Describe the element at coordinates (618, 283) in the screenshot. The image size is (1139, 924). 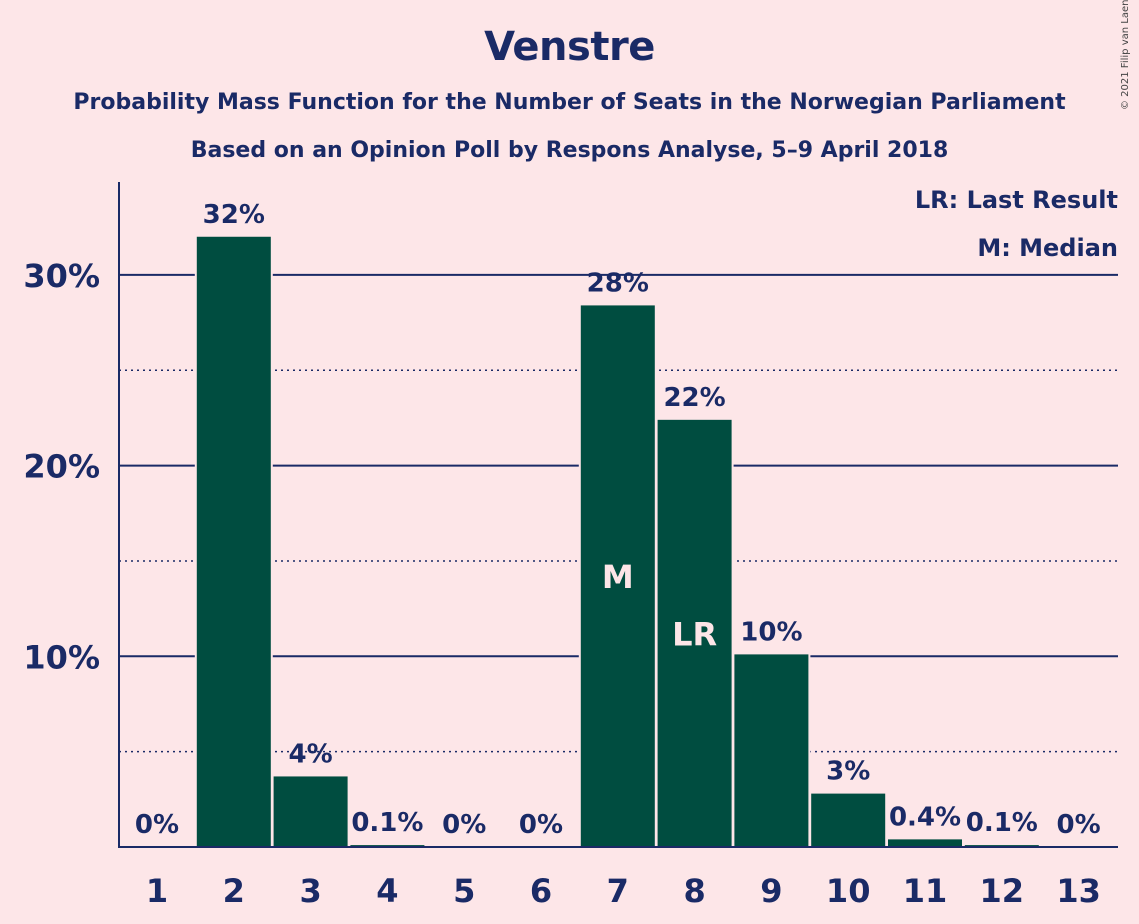
I see `data-label: 28%` at that location.